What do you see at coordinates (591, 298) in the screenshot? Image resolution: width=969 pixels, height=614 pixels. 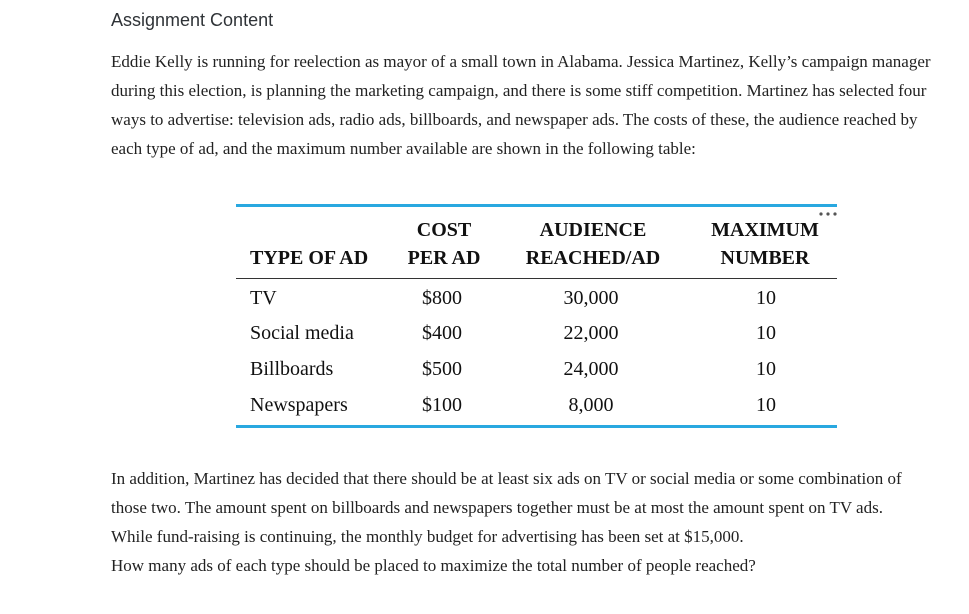 I see `row-audience: 30,000` at bounding box center [591, 298].